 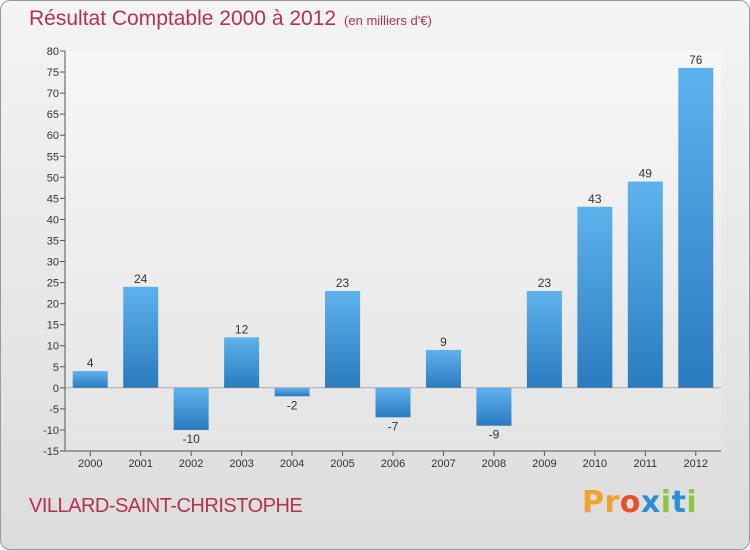 What do you see at coordinates (696, 227) in the screenshot?
I see `bar-2012` at bounding box center [696, 227].